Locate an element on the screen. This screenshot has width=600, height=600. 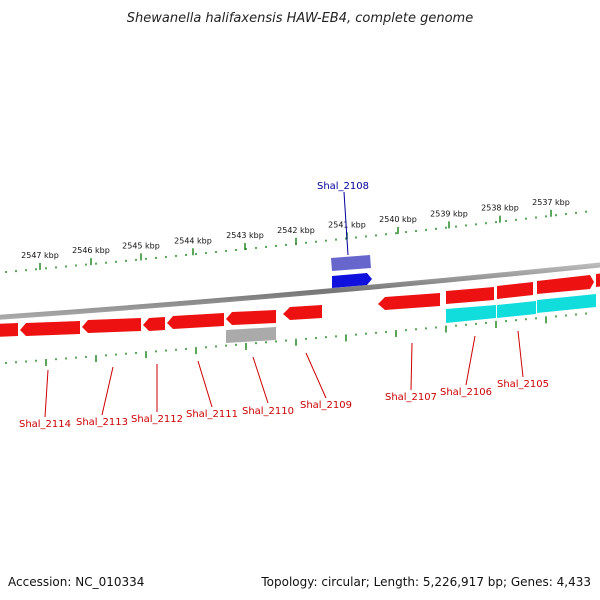
reverse-strand is located at coordinates (161, 324).